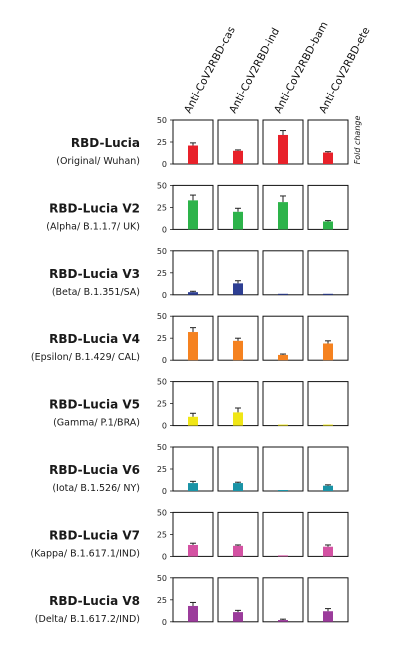 This screenshot has width=400, height=653. What do you see at coordinates (85, 357) in the screenshot?
I see `row-subtitle: (Epsilon/ B.1.429/ CAL)` at bounding box center [85, 357].